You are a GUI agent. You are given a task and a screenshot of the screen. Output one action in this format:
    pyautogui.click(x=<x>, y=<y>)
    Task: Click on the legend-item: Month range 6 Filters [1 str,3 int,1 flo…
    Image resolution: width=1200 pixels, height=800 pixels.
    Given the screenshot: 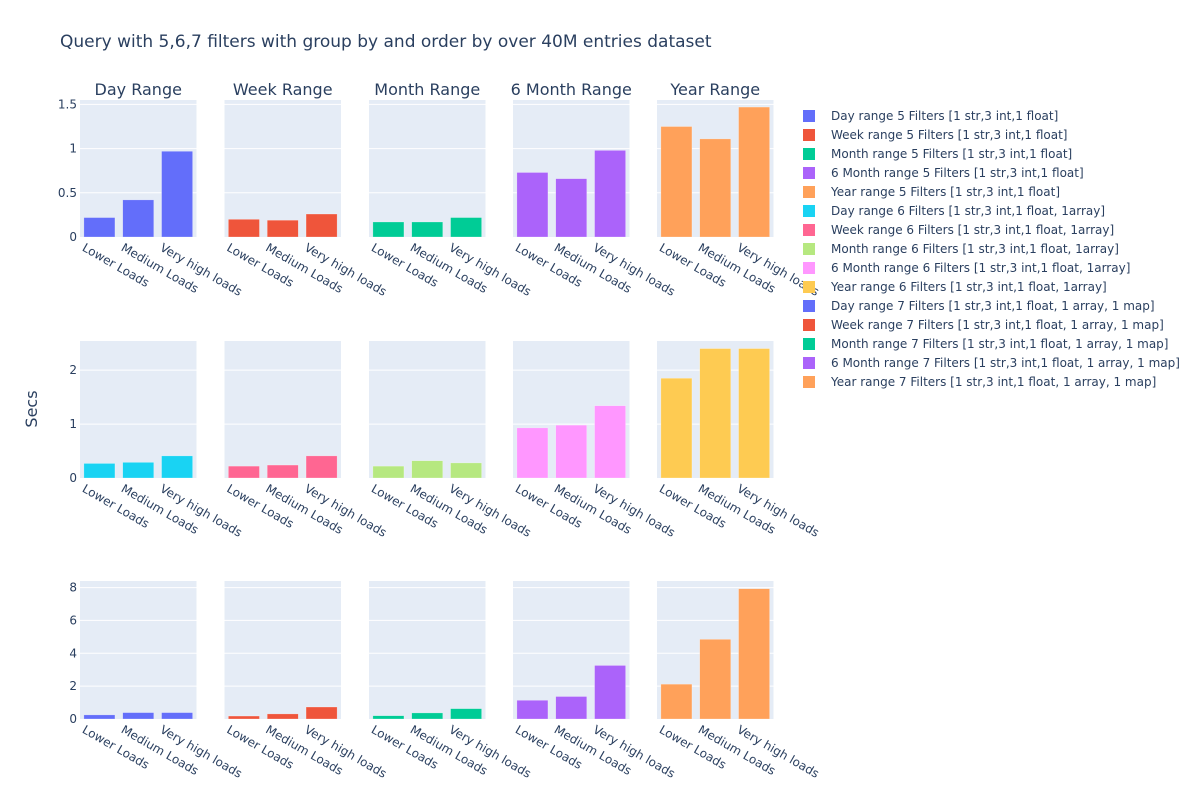 What is the action you would take?
    pyautogui.click(x=990, y=248)
    